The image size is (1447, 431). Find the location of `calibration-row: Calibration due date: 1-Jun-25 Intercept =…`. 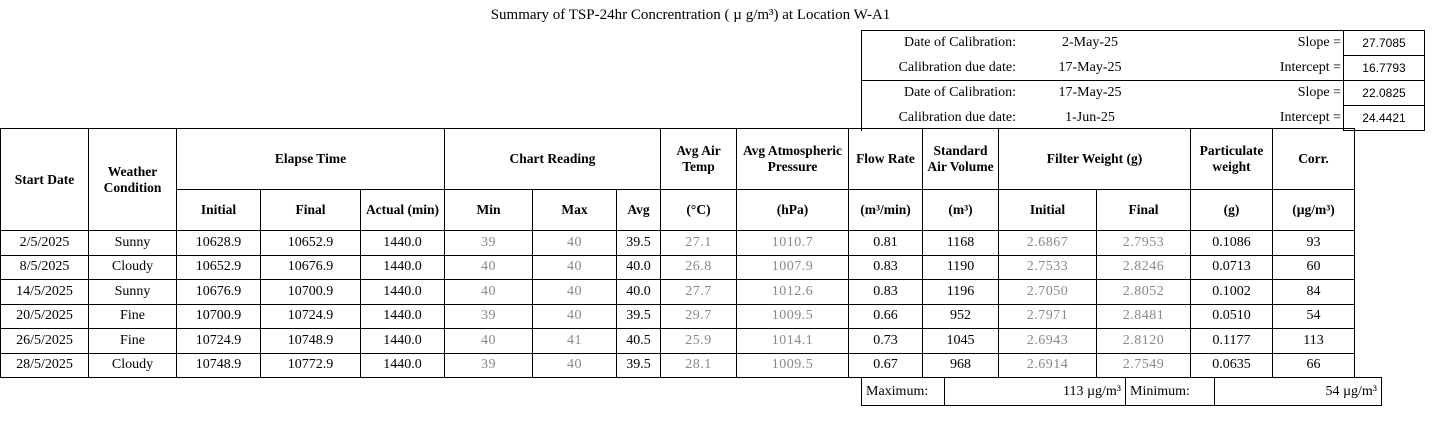

calibration-row: Calibration due date: 1-Jun-25 Intercept =… is located at coordinates (1143, 118).